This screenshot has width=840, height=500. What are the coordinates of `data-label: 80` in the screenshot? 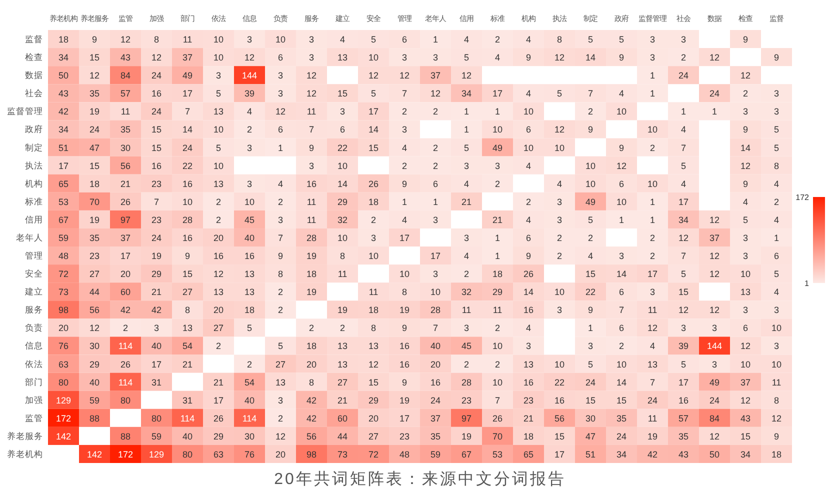 It's located at (187, 454).